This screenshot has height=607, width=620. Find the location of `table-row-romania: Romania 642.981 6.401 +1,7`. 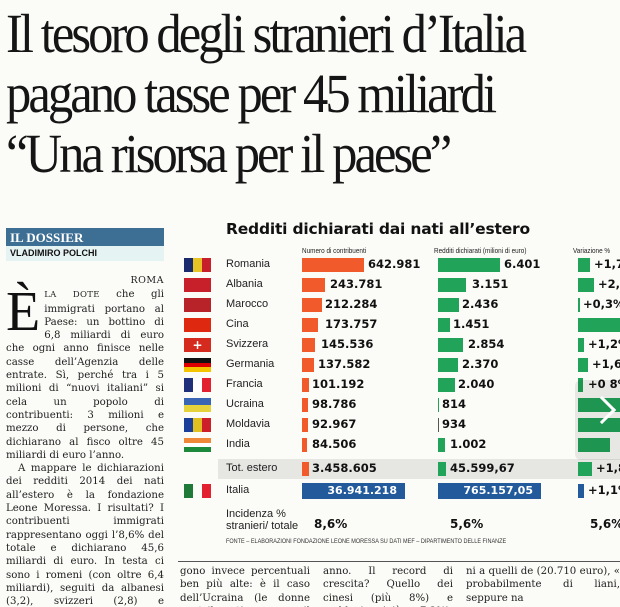

table-row-romania: Romania 642.981 6.401 +1,7 is located at coordinates (399, 265).